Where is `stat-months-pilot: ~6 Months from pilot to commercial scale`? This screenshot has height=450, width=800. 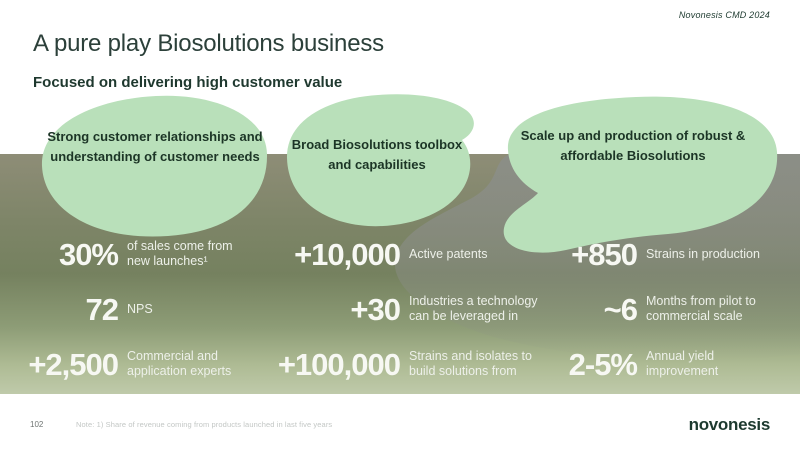 stat-months-pilot: ~6 Months from pilot to commercial scale is located at coordinates (669, 309).